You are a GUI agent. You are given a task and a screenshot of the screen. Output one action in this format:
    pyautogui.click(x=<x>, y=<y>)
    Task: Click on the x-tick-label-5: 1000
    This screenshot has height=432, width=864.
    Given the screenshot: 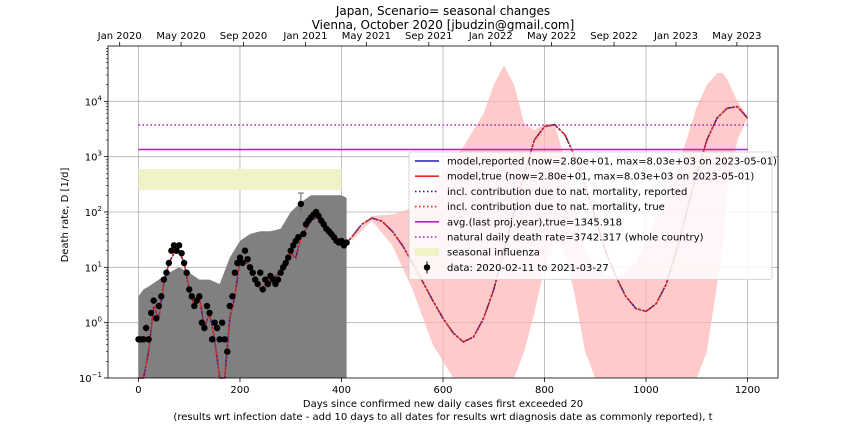 What is the action you would take?
    pyautogui.click(x=645, y=390)
    